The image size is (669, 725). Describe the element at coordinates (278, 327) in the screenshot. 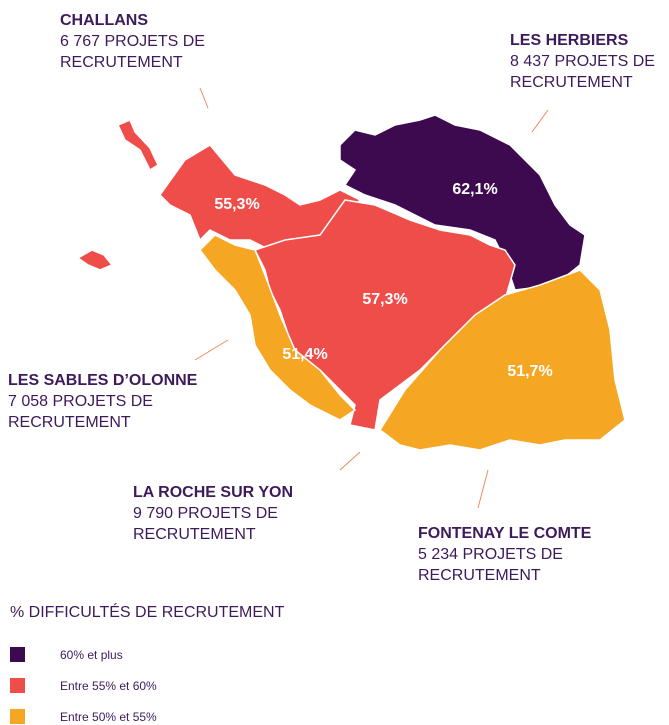

I see `region-les-sables` at that location.